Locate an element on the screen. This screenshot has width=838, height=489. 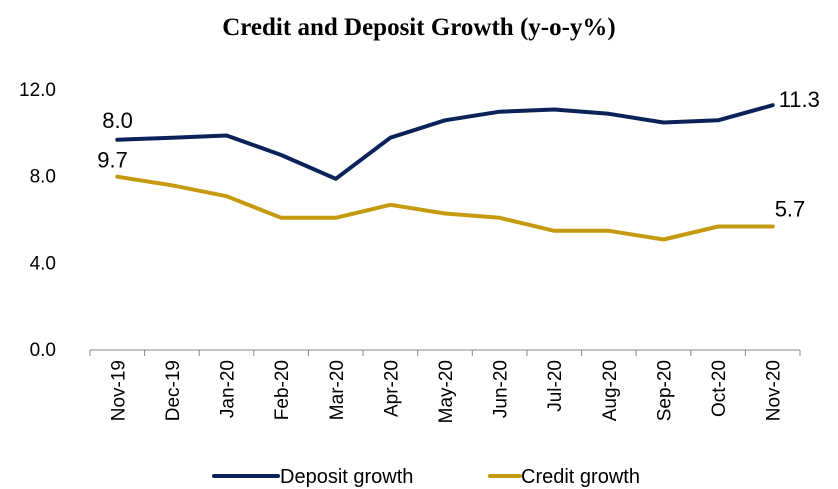
x-tick-label: Jun-20 is located at coordinates (501, 389).